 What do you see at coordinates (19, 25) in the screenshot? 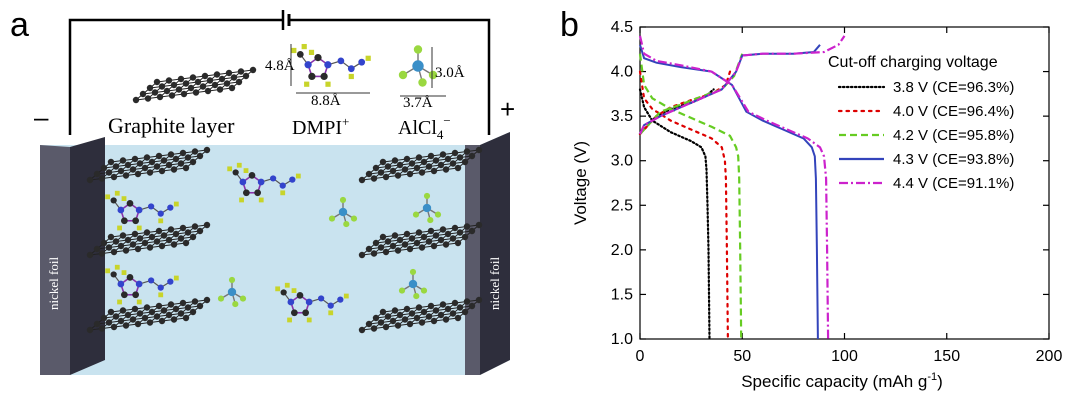
I see `panel-a-label: a` at bounding box center [19, 25].